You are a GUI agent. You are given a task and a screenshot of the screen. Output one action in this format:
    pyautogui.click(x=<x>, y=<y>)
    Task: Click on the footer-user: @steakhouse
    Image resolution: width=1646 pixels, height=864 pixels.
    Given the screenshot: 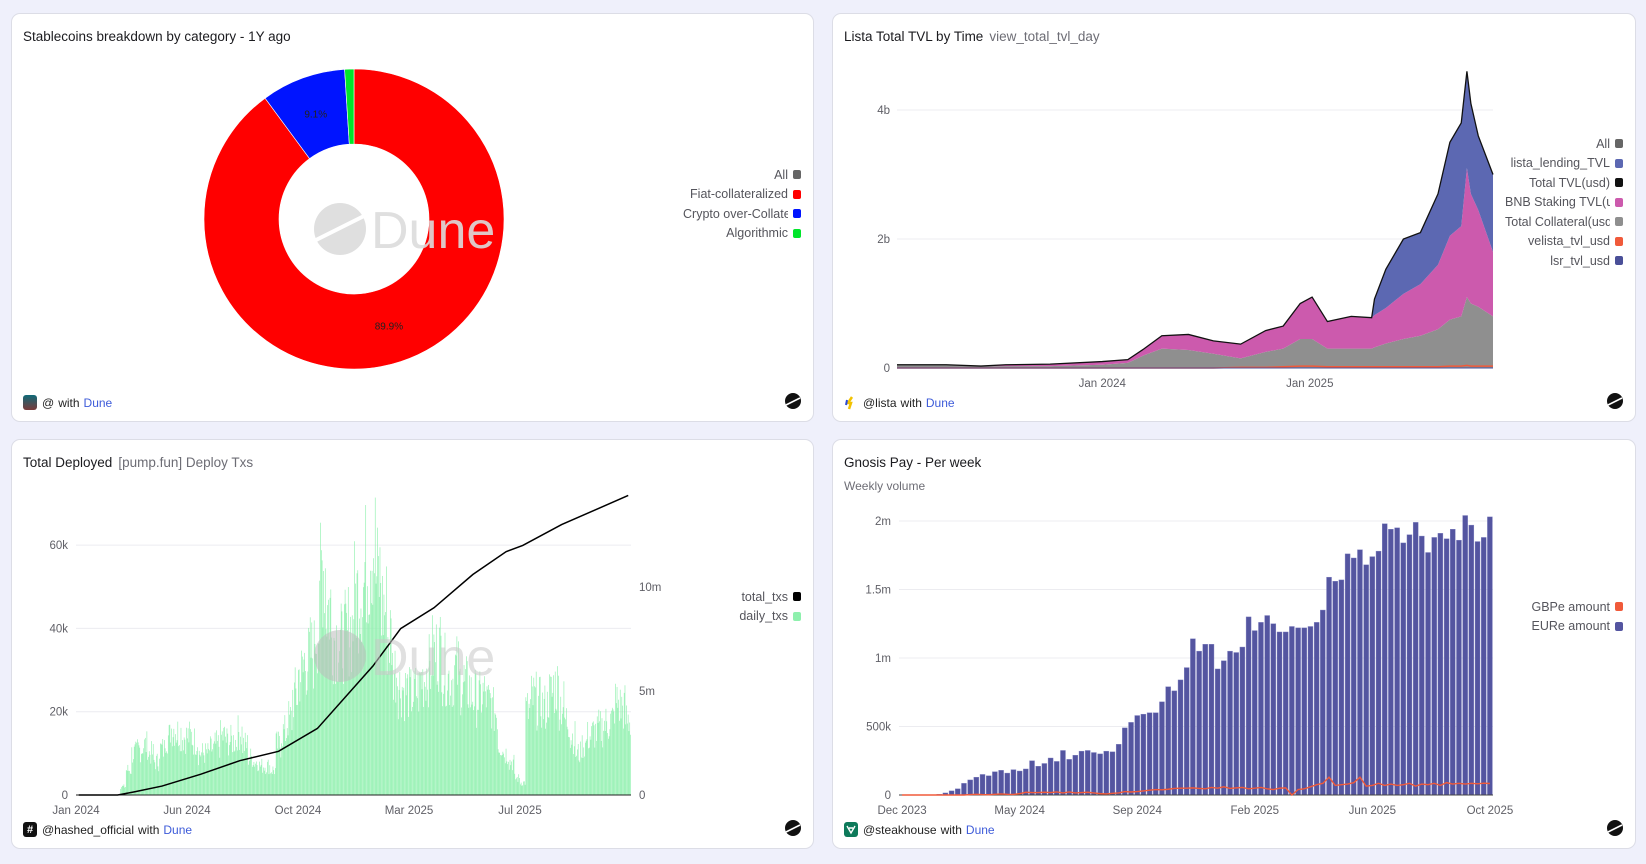 What is the action you would take?
    pyautogui.click(x=900, y=829)
    